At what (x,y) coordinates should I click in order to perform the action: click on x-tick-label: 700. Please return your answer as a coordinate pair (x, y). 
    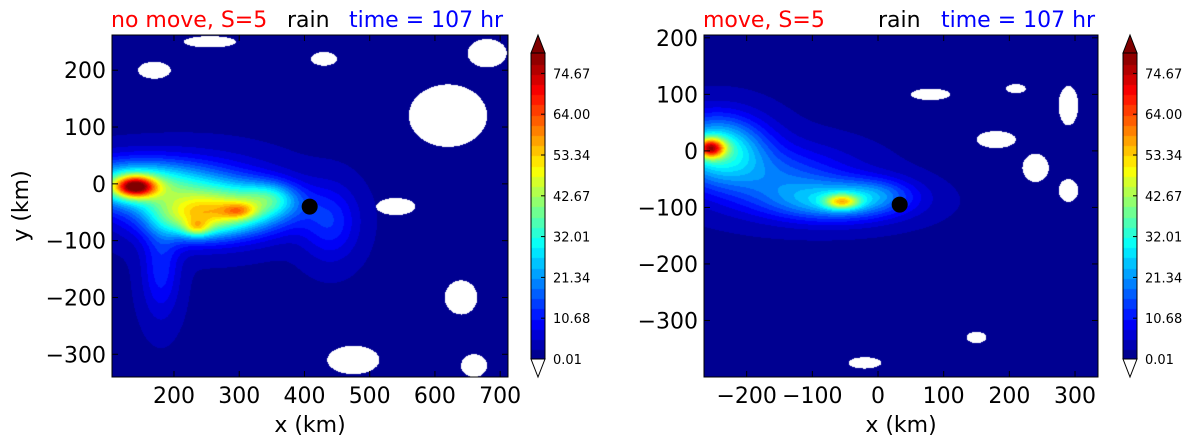
    Looking at the image, I should click on (500, 396).